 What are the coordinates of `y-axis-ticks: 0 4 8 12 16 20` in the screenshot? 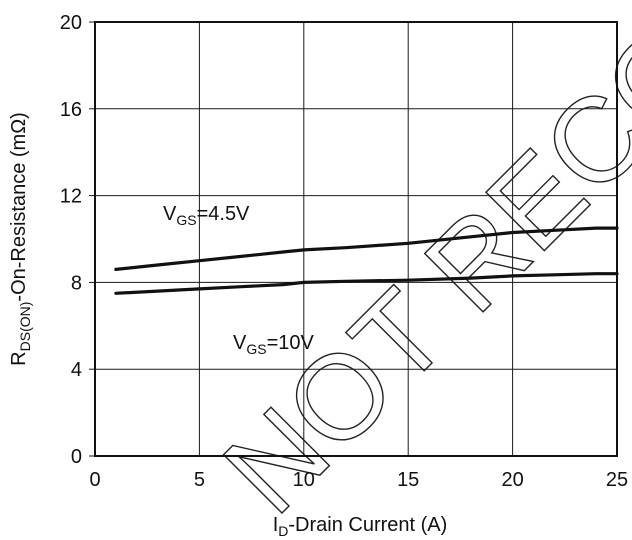 It's located at (71, 240).